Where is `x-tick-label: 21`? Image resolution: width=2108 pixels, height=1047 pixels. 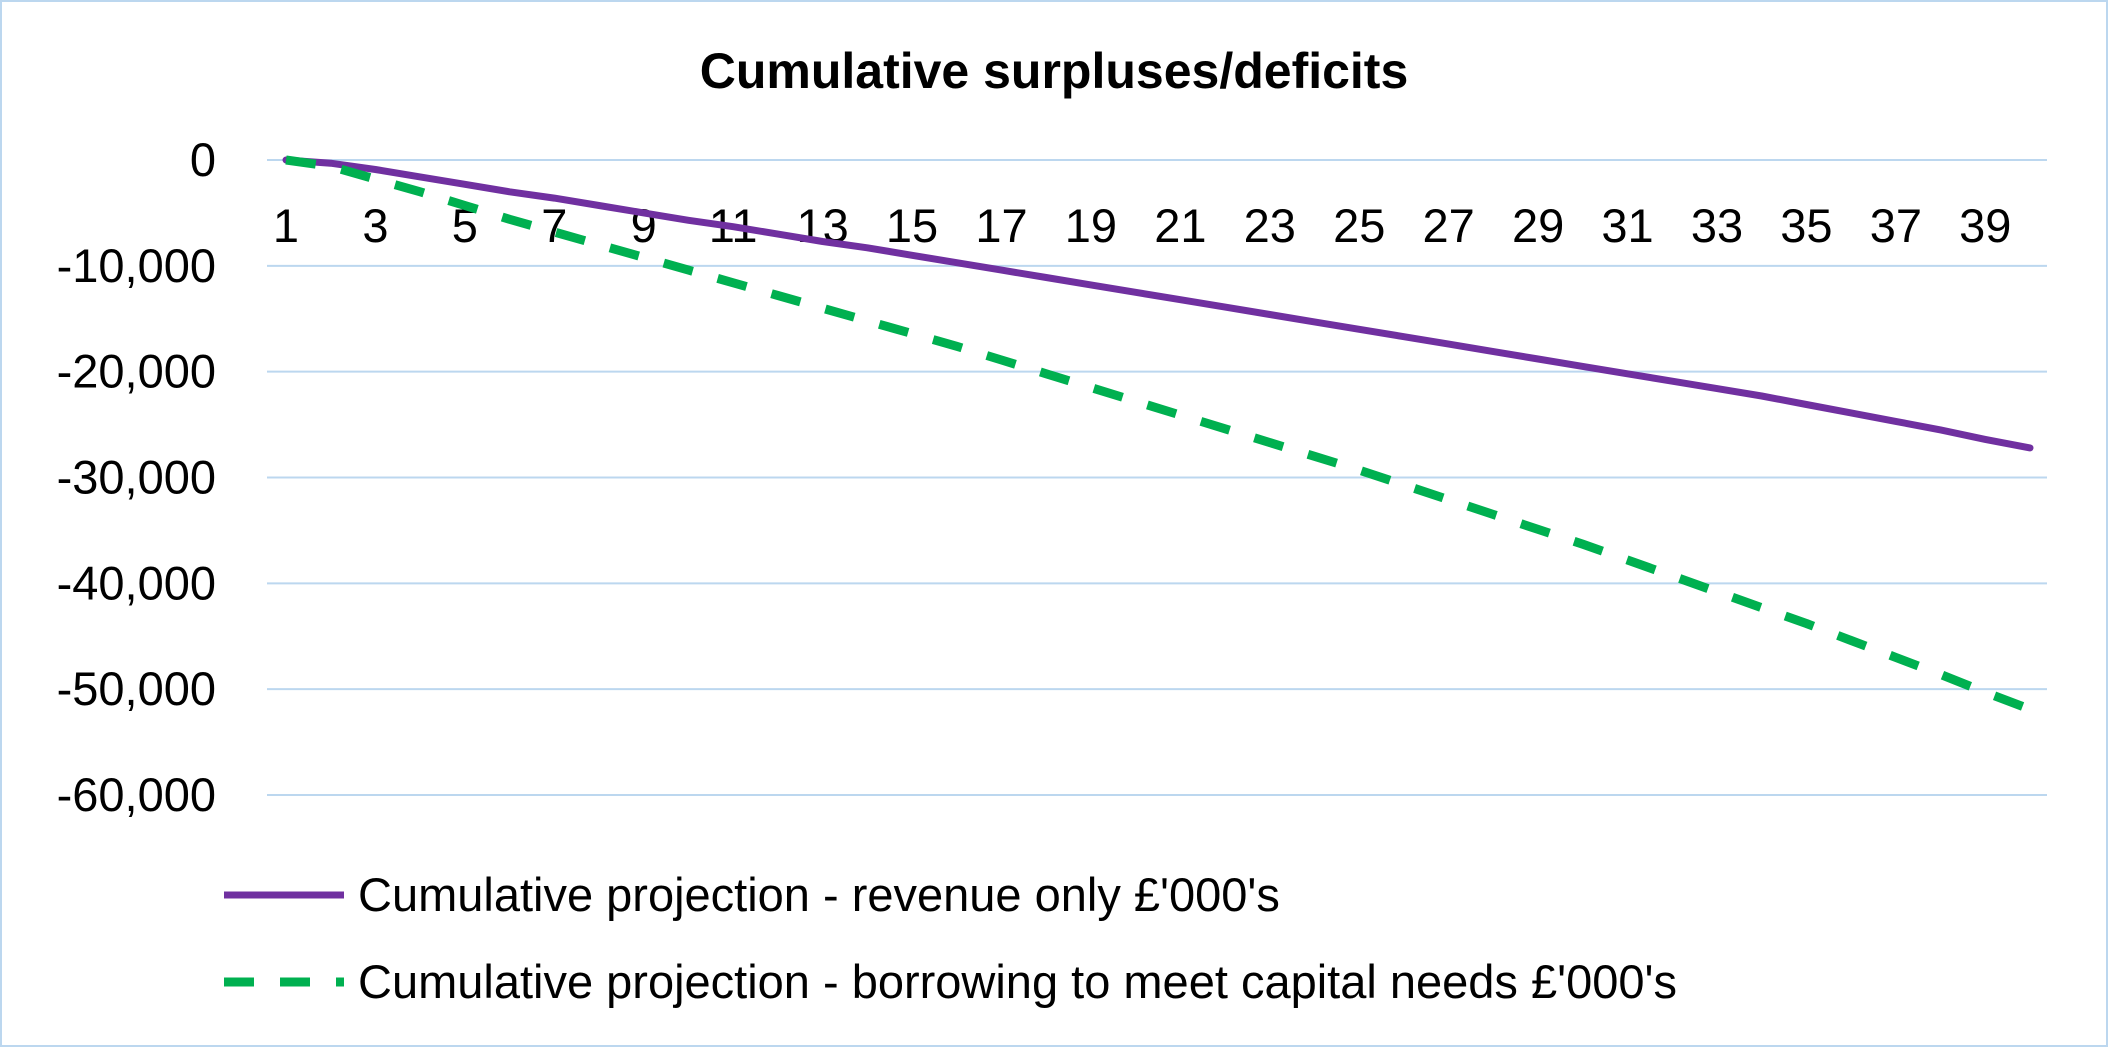
x-tick-label: 21 is located at coordinates (1180, 225).